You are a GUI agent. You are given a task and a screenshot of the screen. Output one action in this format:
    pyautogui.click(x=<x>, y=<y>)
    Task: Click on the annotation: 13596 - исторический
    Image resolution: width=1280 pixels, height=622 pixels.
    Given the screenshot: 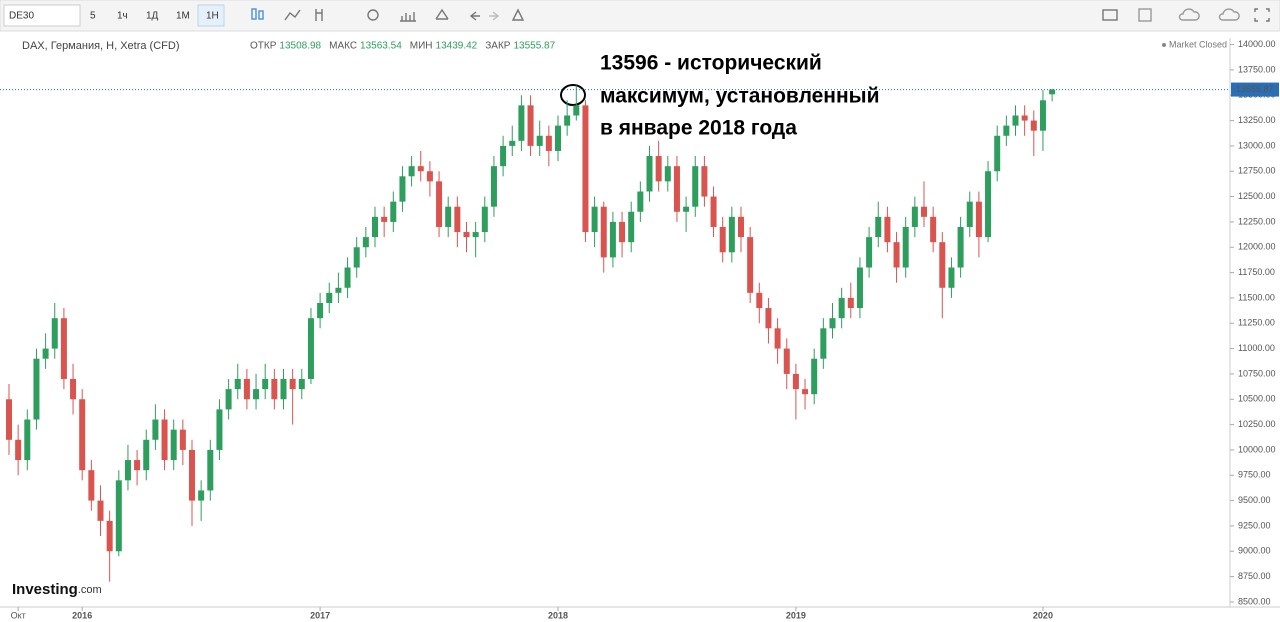 What is the action you would take?
    pyautogui.click(x=711, y=63)
    